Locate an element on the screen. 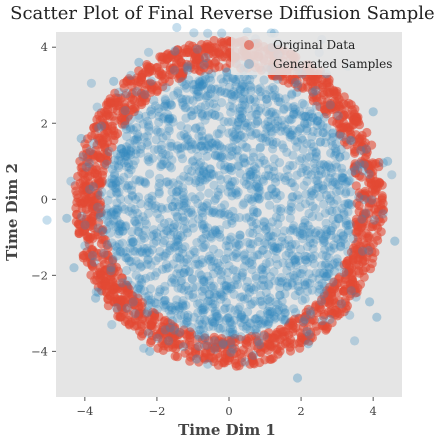 The width and height of the screenshot is (434, 443). x-tick-label: 2 is located at coordinates (300, 411).